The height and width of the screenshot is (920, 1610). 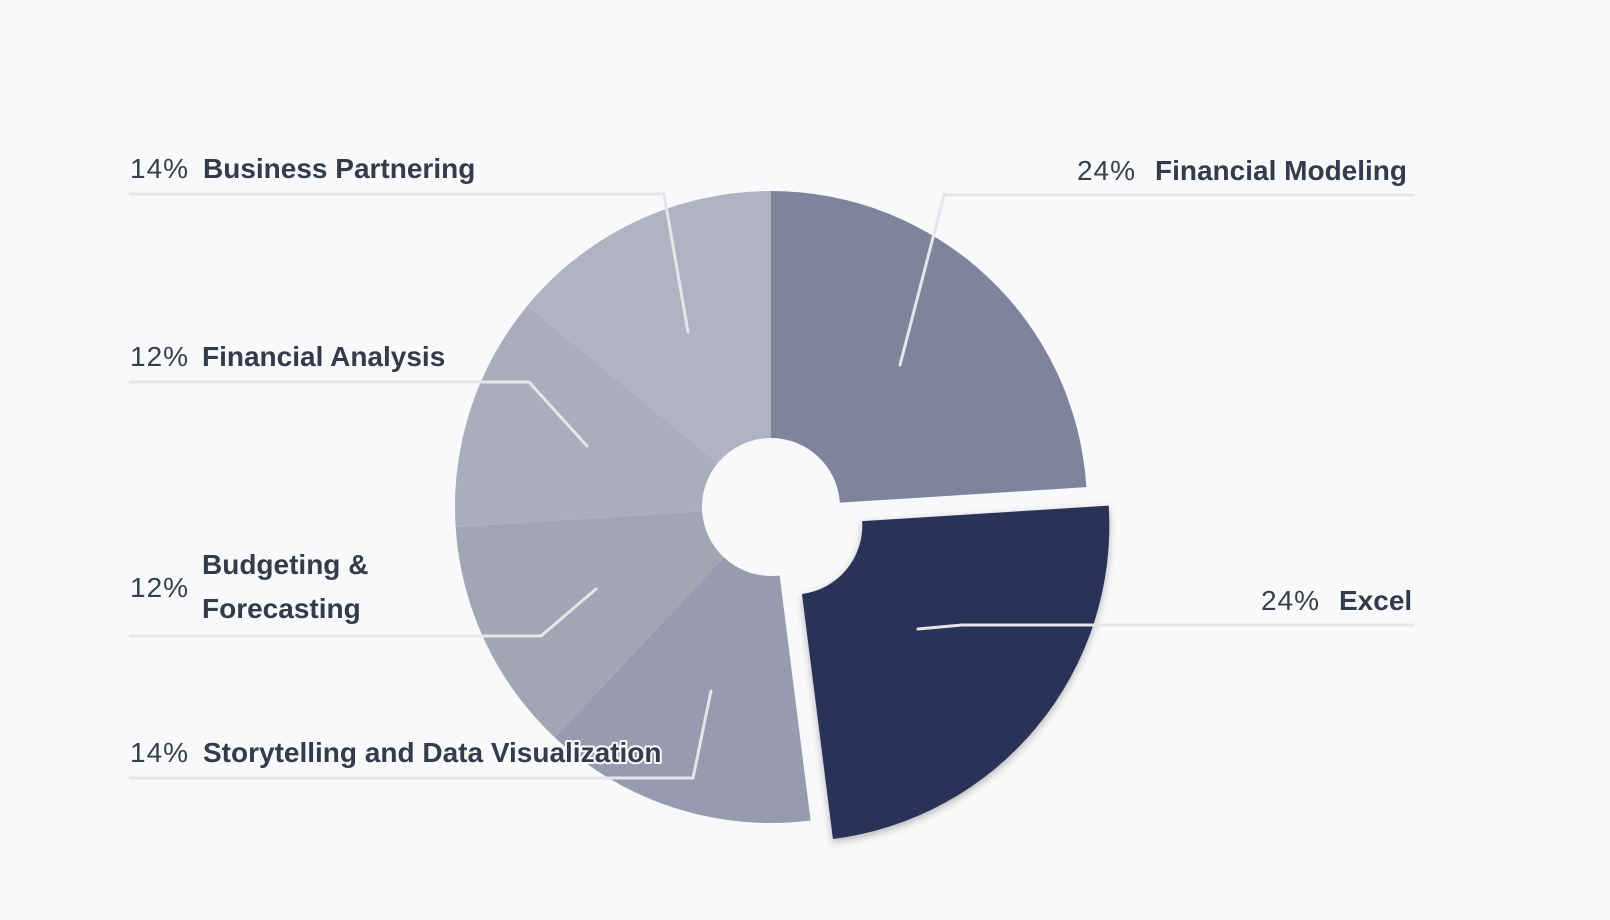 What do you see at coordinates (285, 586) in the screenshot?
I see `category-label-budgeting-and-forecasting: Budgeting & Forecasting` at bounding box center [285, 586].